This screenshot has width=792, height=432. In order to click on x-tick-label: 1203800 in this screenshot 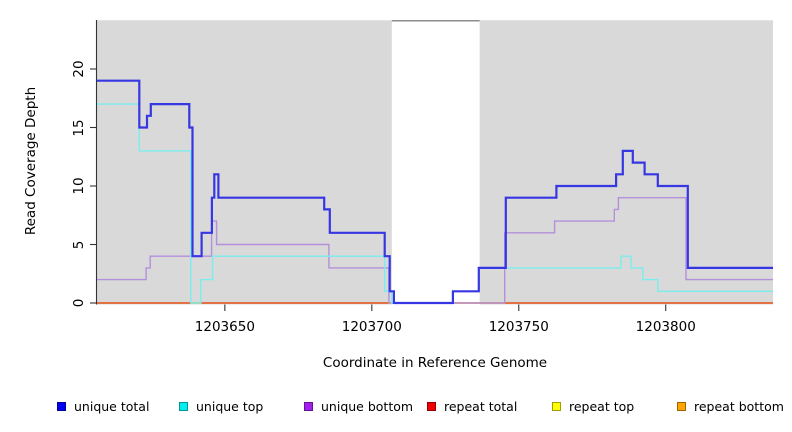, I will do `click(665, 327)`.